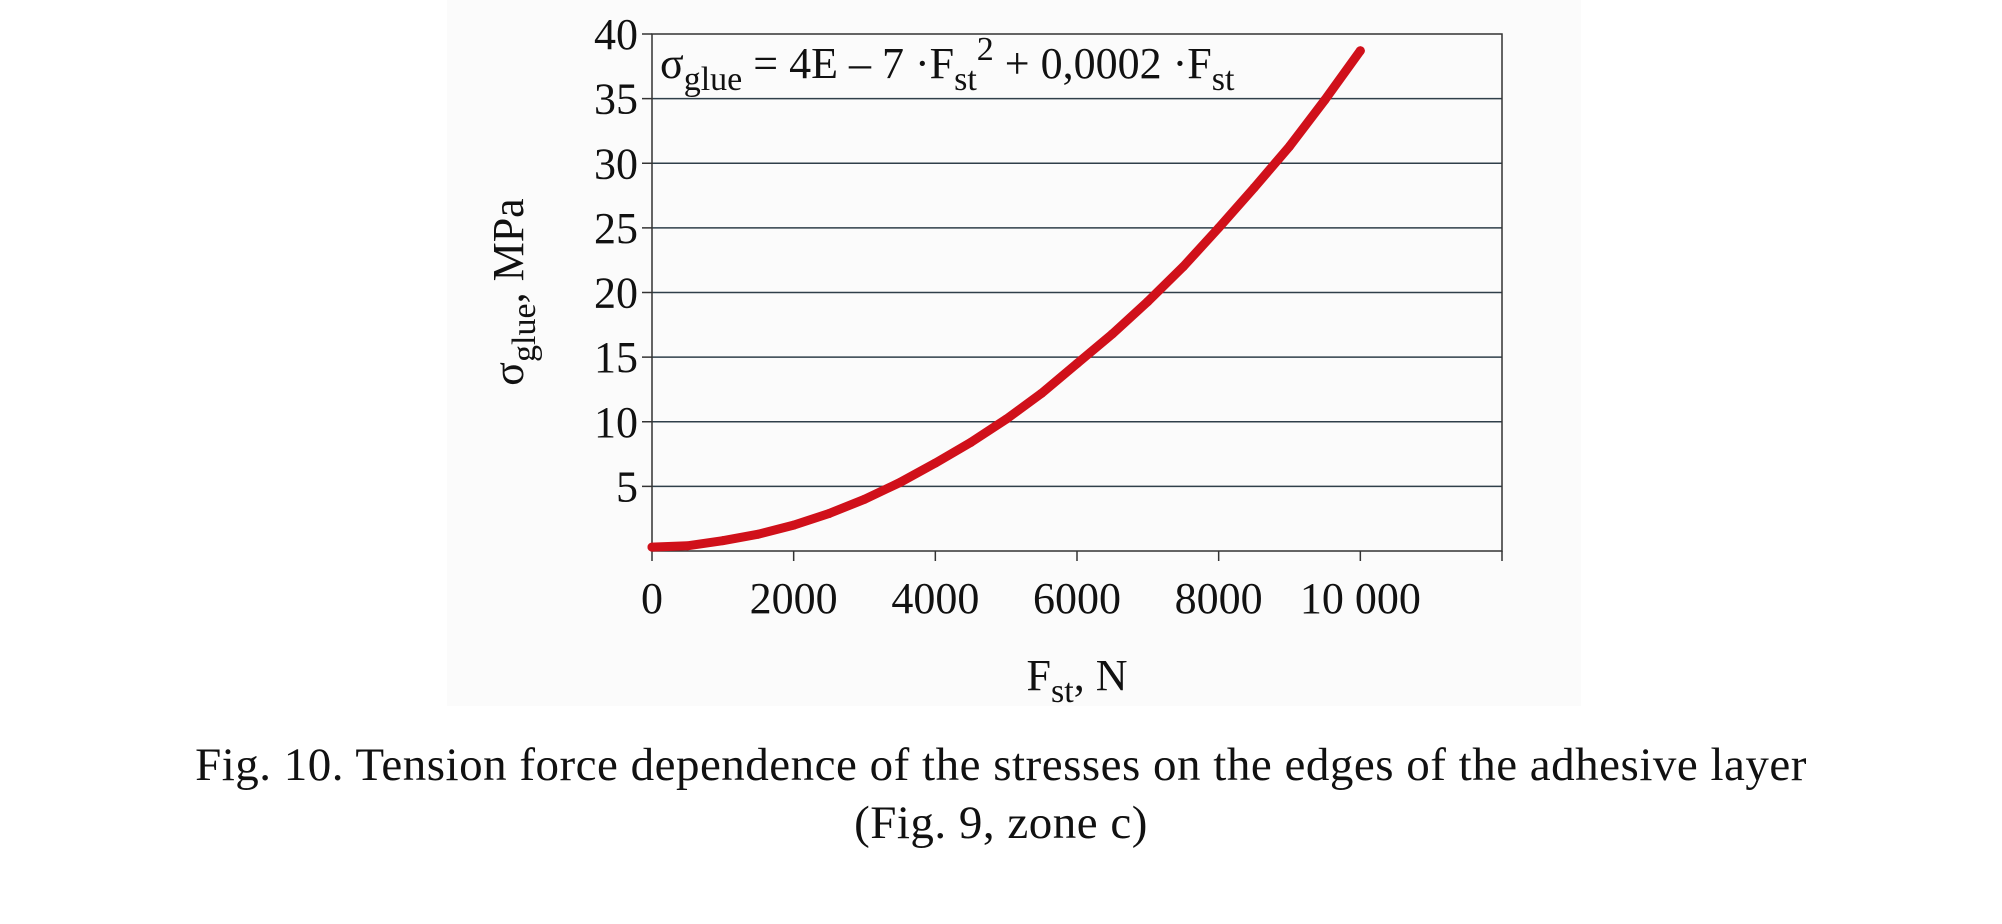  I want to click on equation-annotation: σglue = 4E – 7 ·Fst2 + 0,0002 ·Fst, so click(947, 64).